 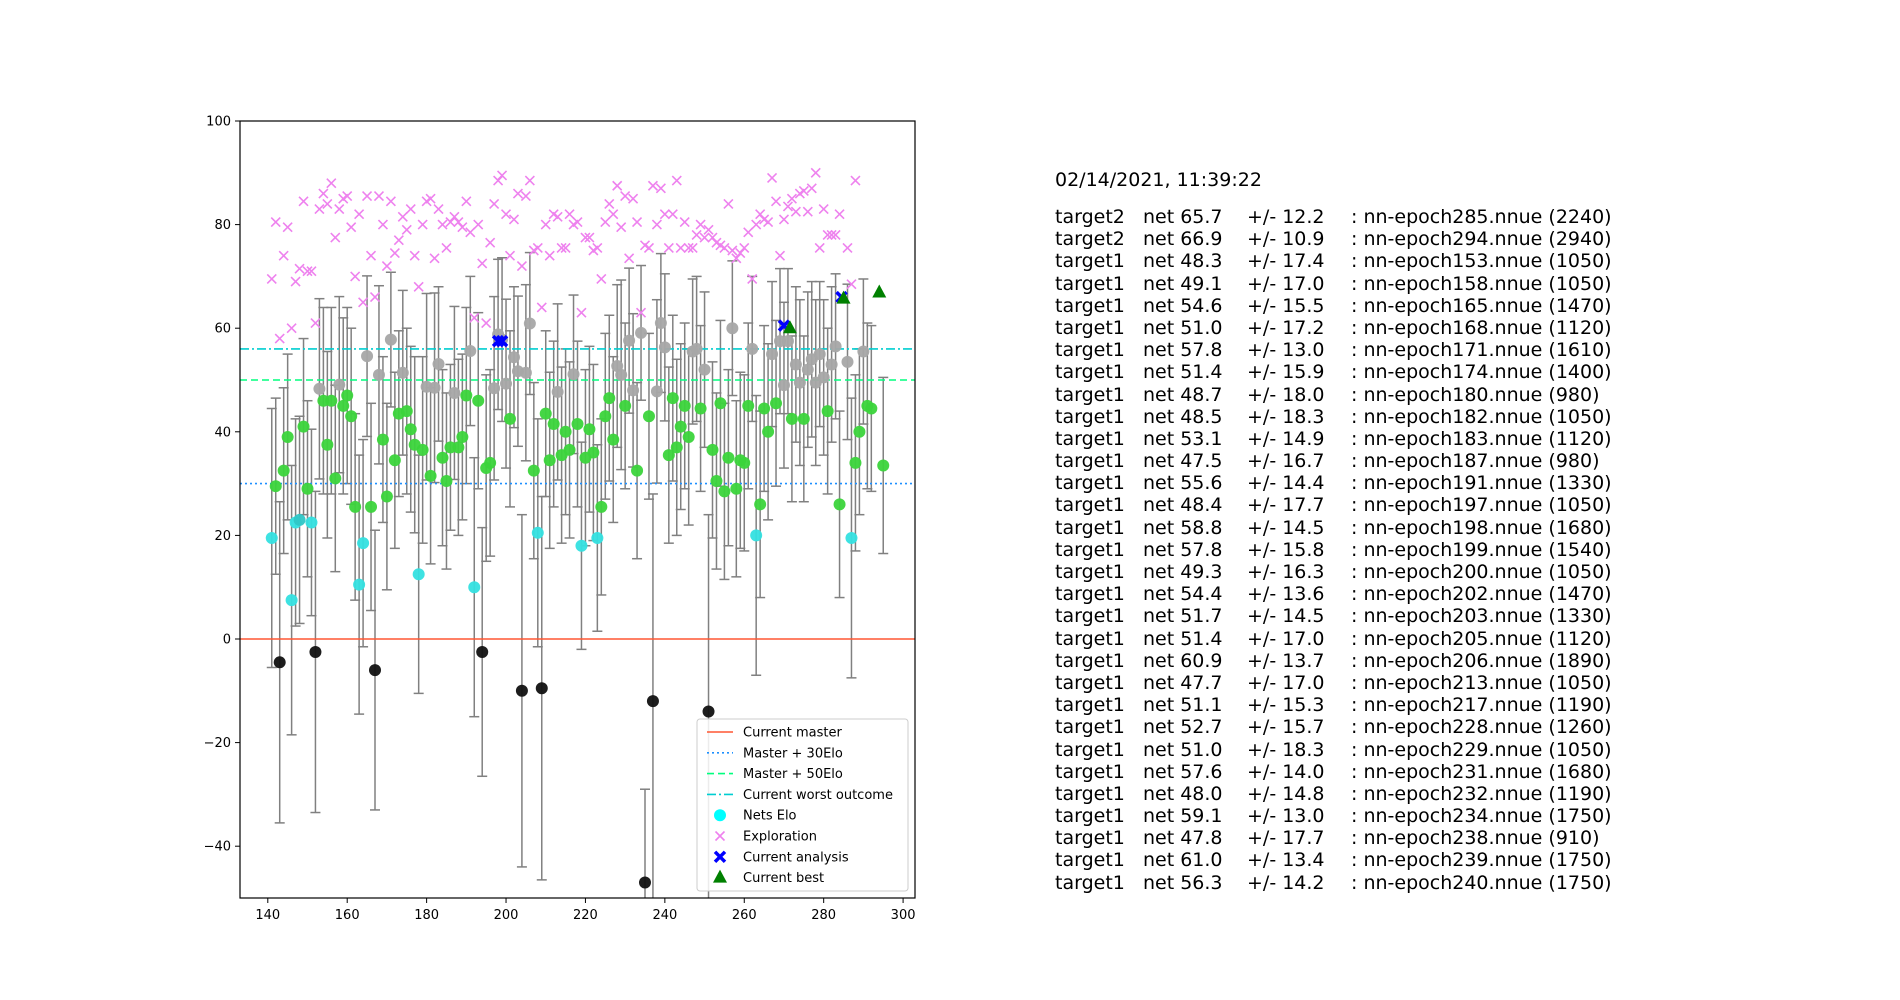 I want to click on y-tick-label: 60, so click(x=222, y=329).